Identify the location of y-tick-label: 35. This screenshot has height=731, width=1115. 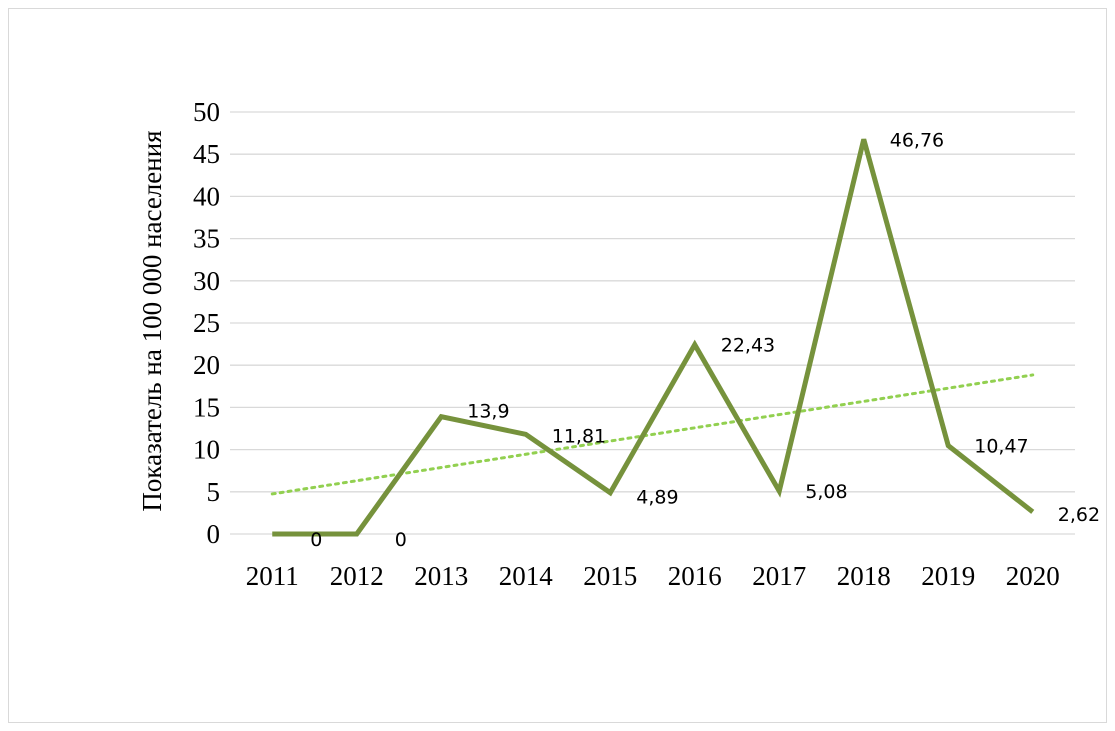
(206, 239).